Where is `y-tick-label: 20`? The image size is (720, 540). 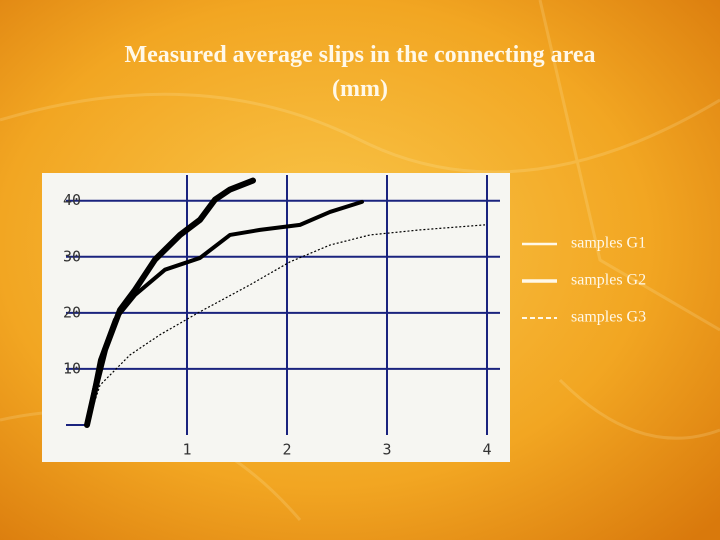 y-tick-label: 20 is located at coordinates (72, 312).